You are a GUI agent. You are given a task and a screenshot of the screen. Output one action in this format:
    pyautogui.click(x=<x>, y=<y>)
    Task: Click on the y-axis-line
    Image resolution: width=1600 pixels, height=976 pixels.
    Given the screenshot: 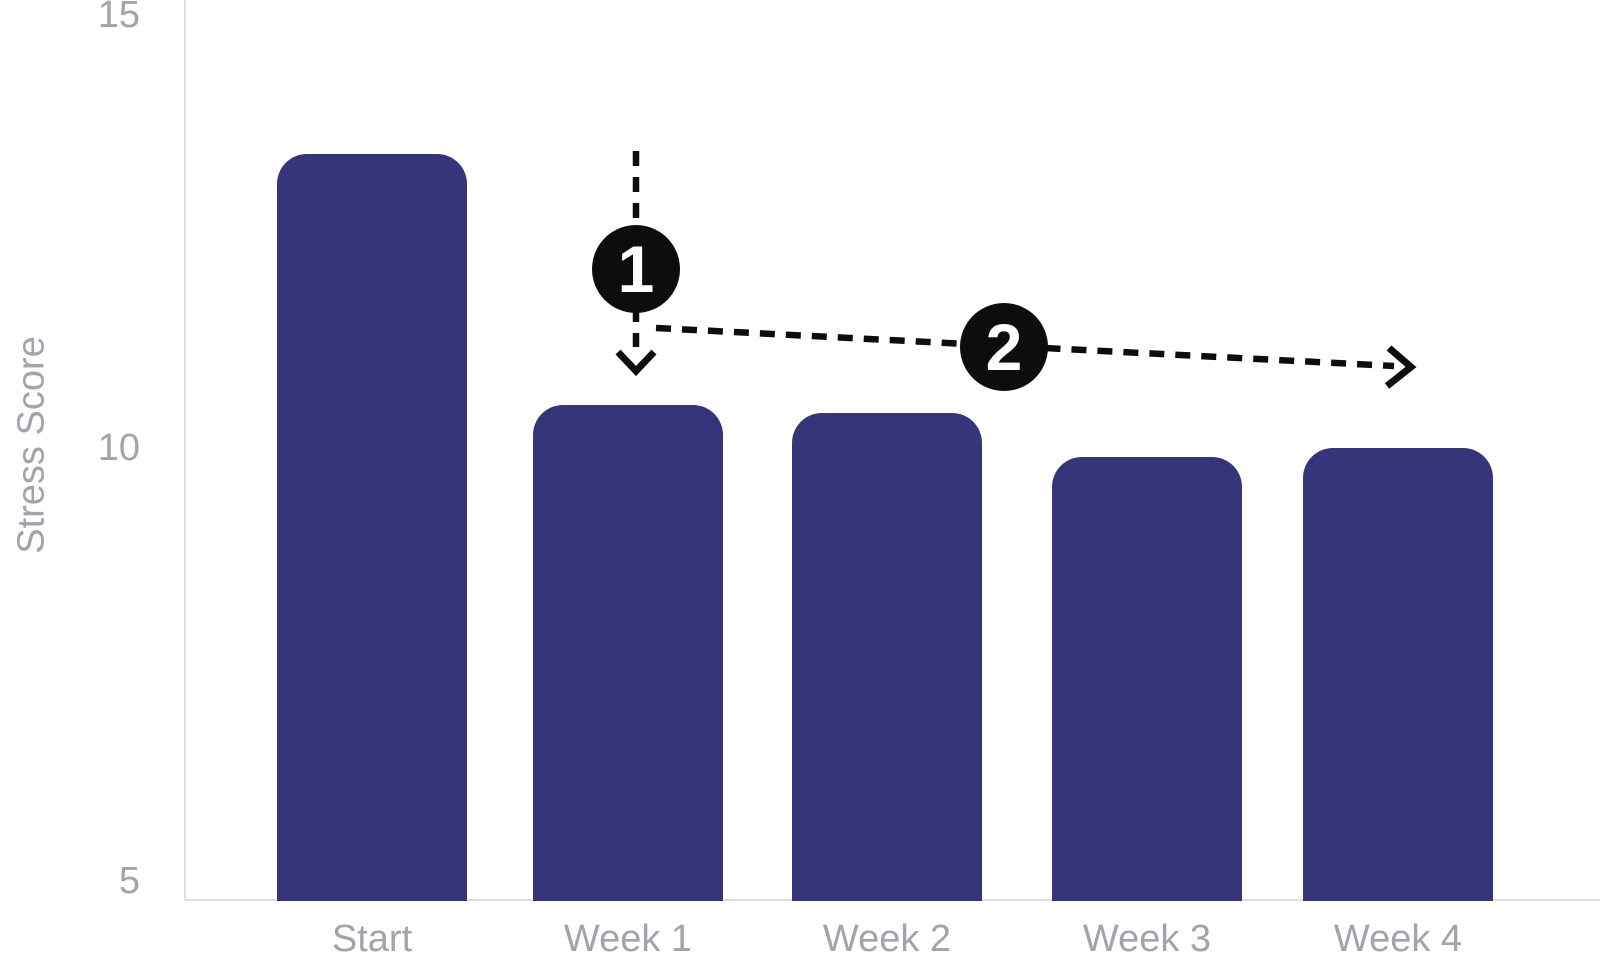 What is the action you would take?
    pyautogui.click(x=185, y=450)
    